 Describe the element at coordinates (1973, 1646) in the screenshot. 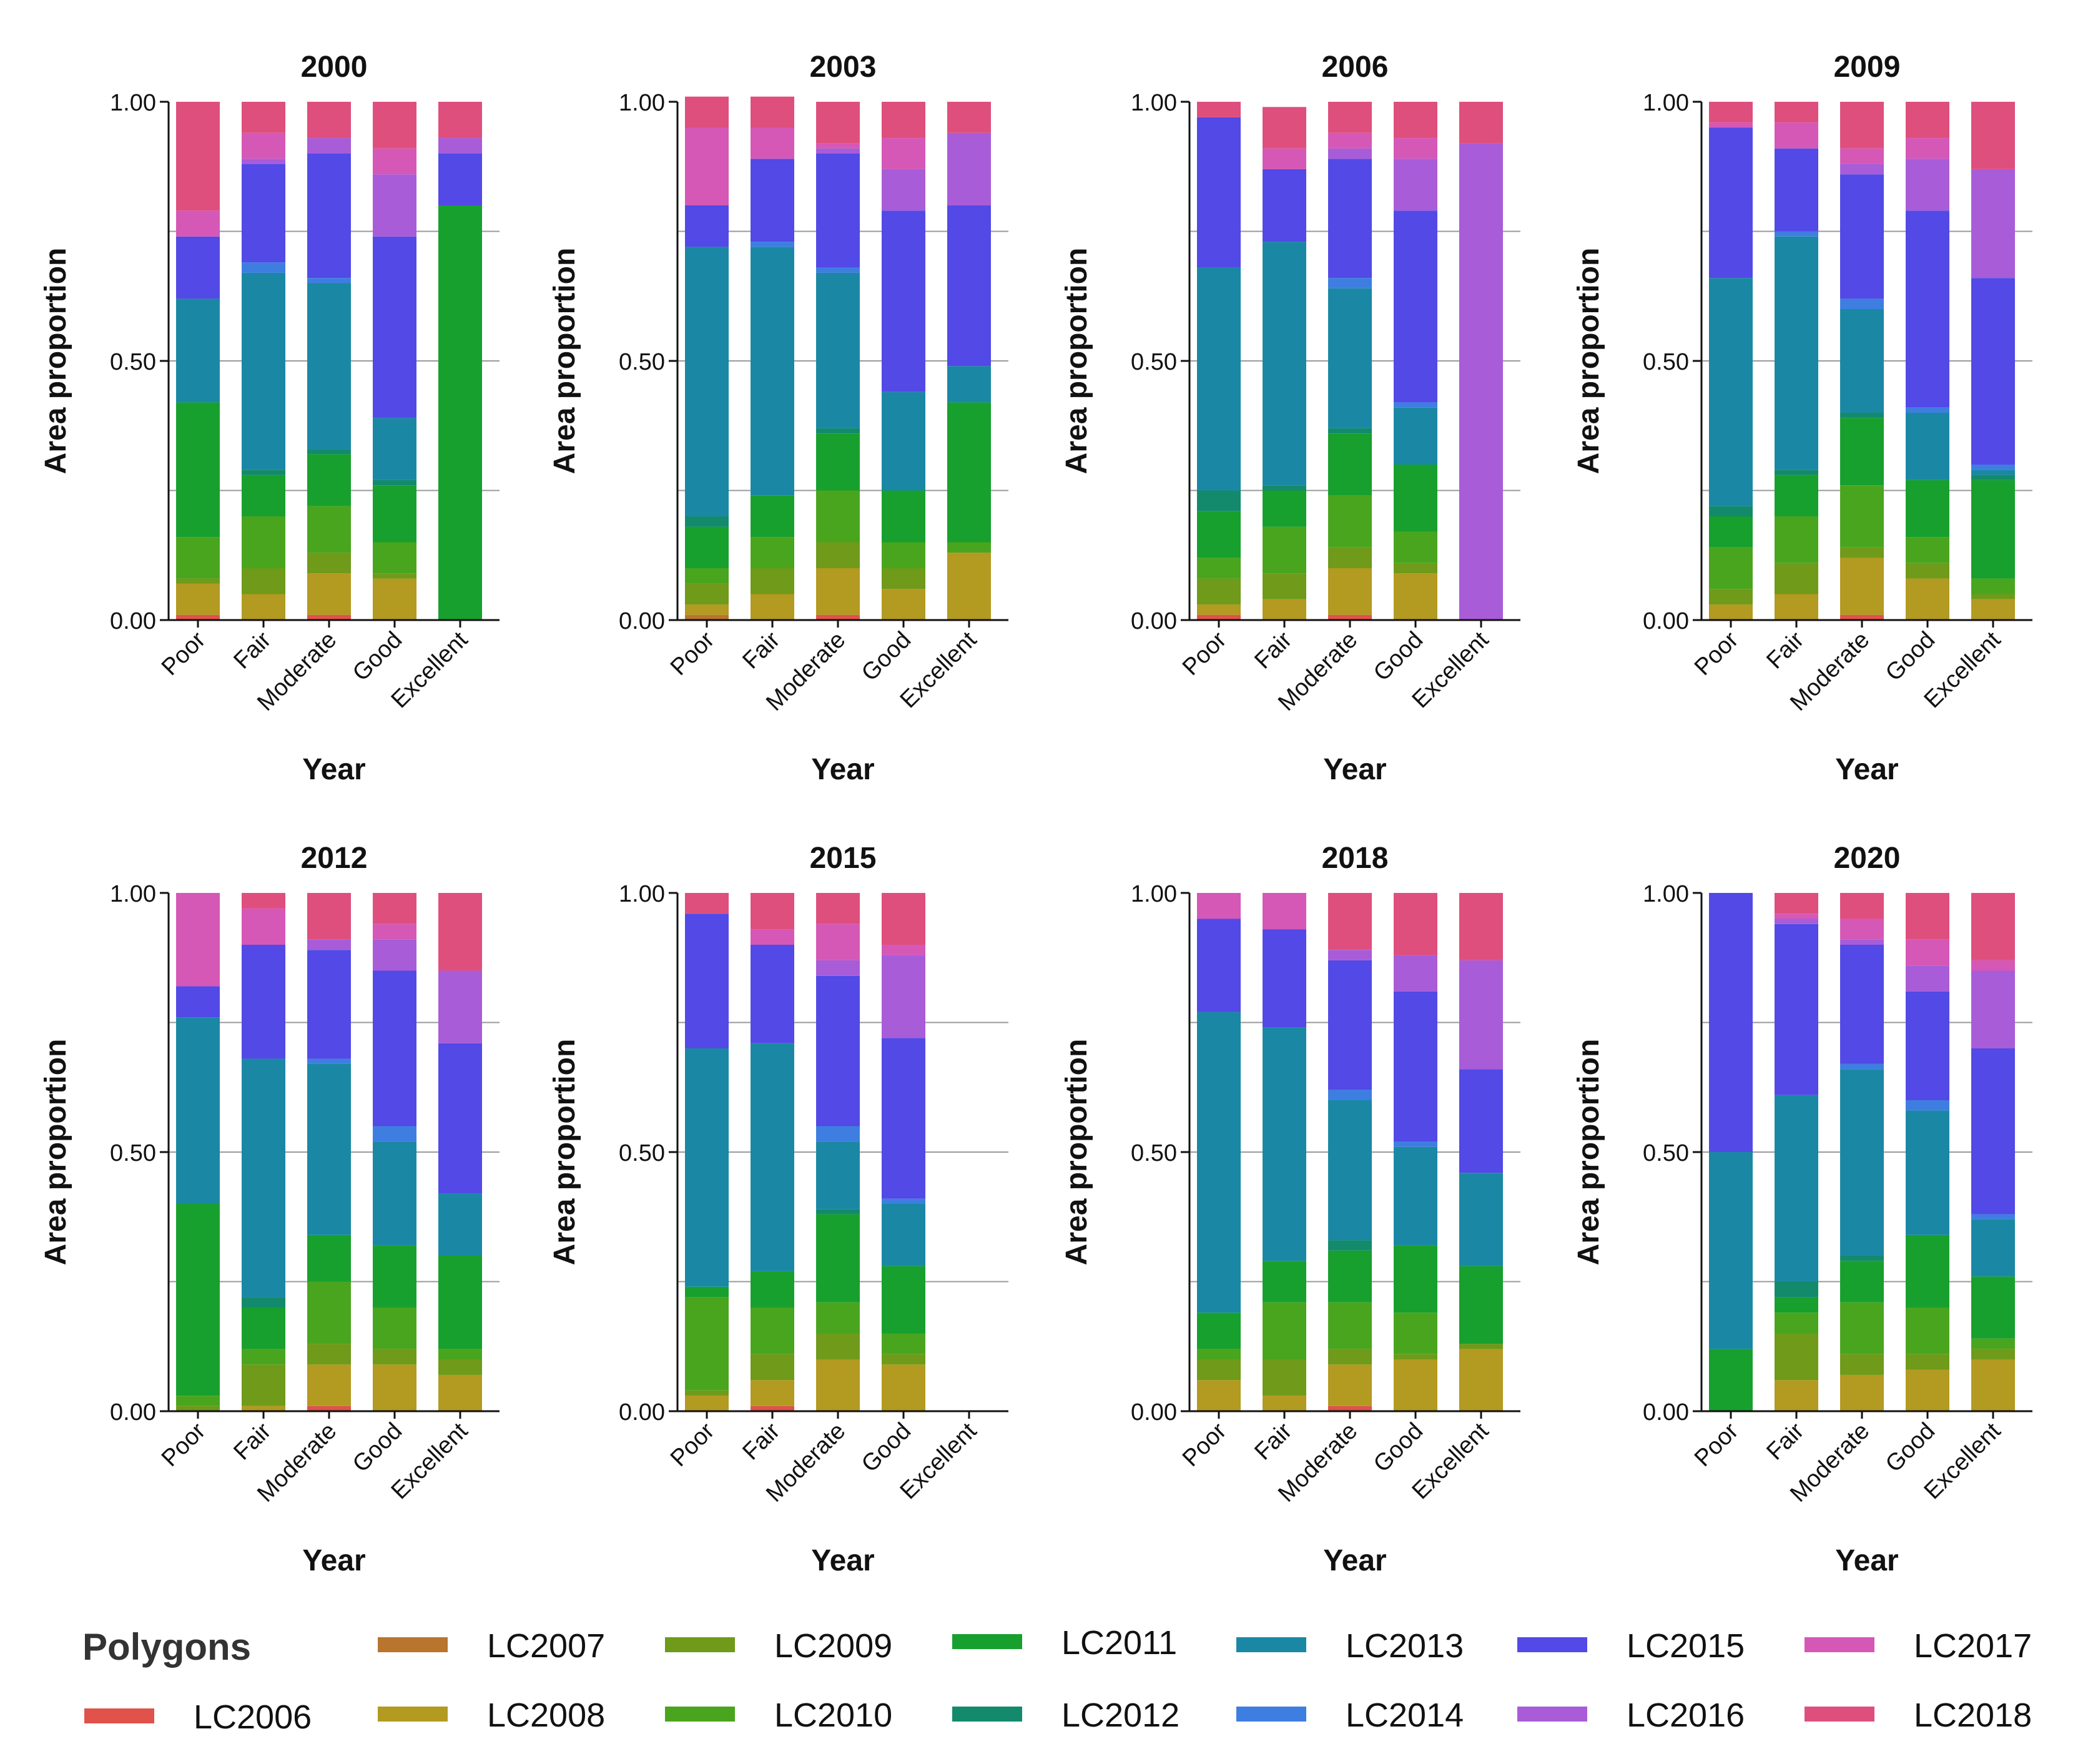

I see `legend-label: LC2017` at that location.